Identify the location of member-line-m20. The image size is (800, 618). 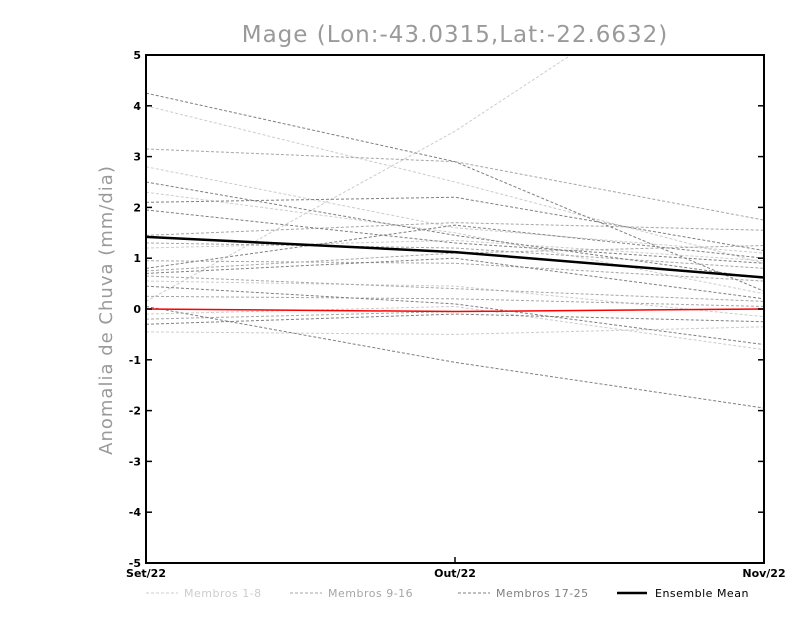
(455, 236).